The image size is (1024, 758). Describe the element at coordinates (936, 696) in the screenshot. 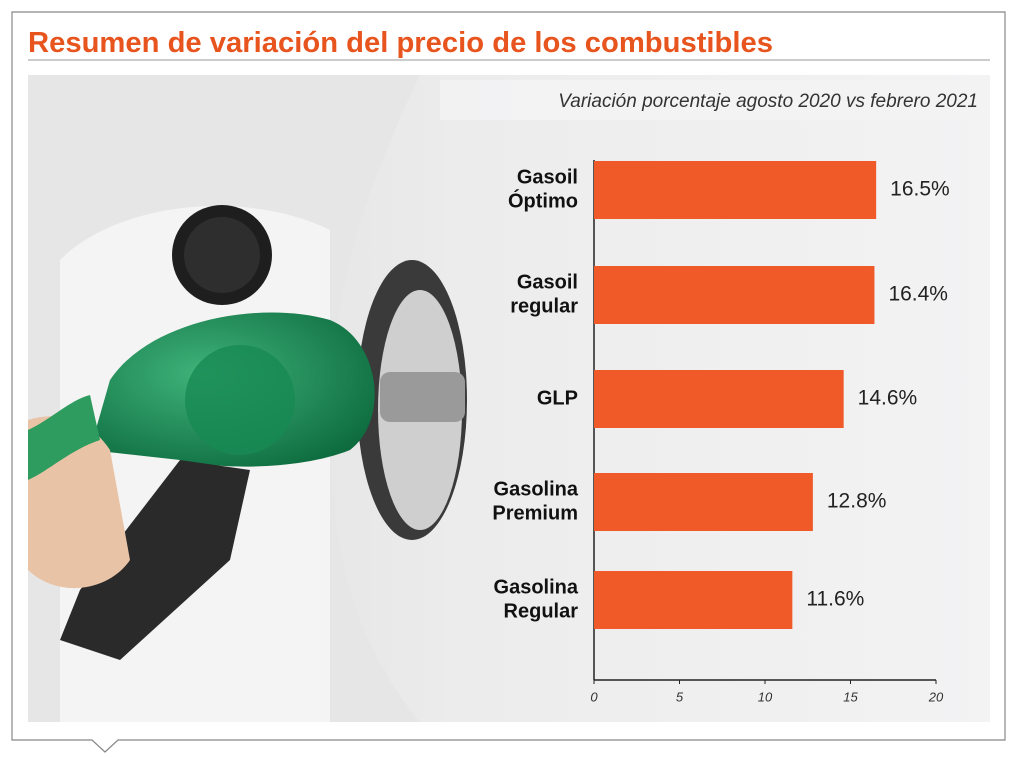

I see `x-tick-label: 20` at that location.